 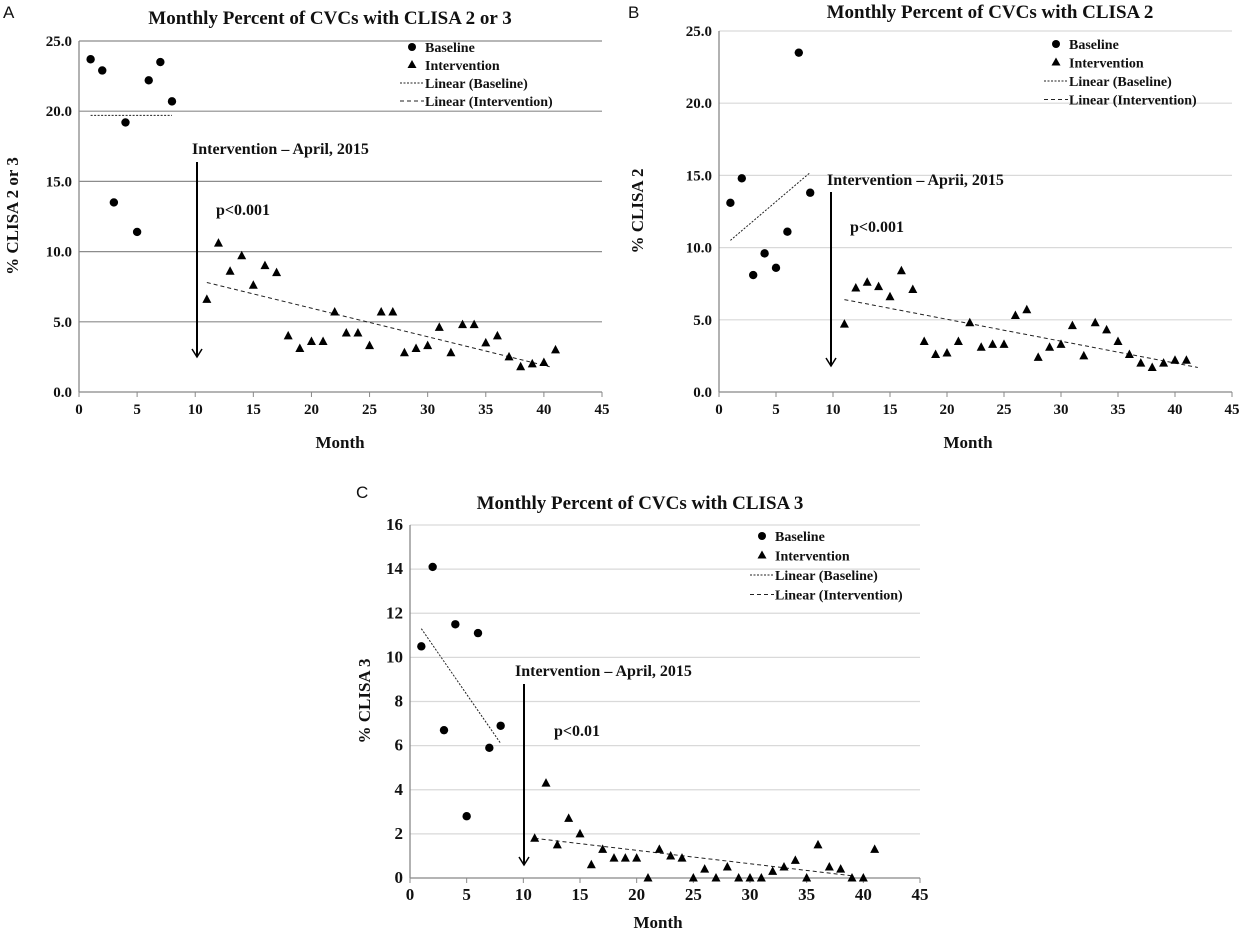 What do you see at coordinates (59, 253) in the screenshot?
I see `y-tick-label: 10.0` at bounding box center [59, 253].